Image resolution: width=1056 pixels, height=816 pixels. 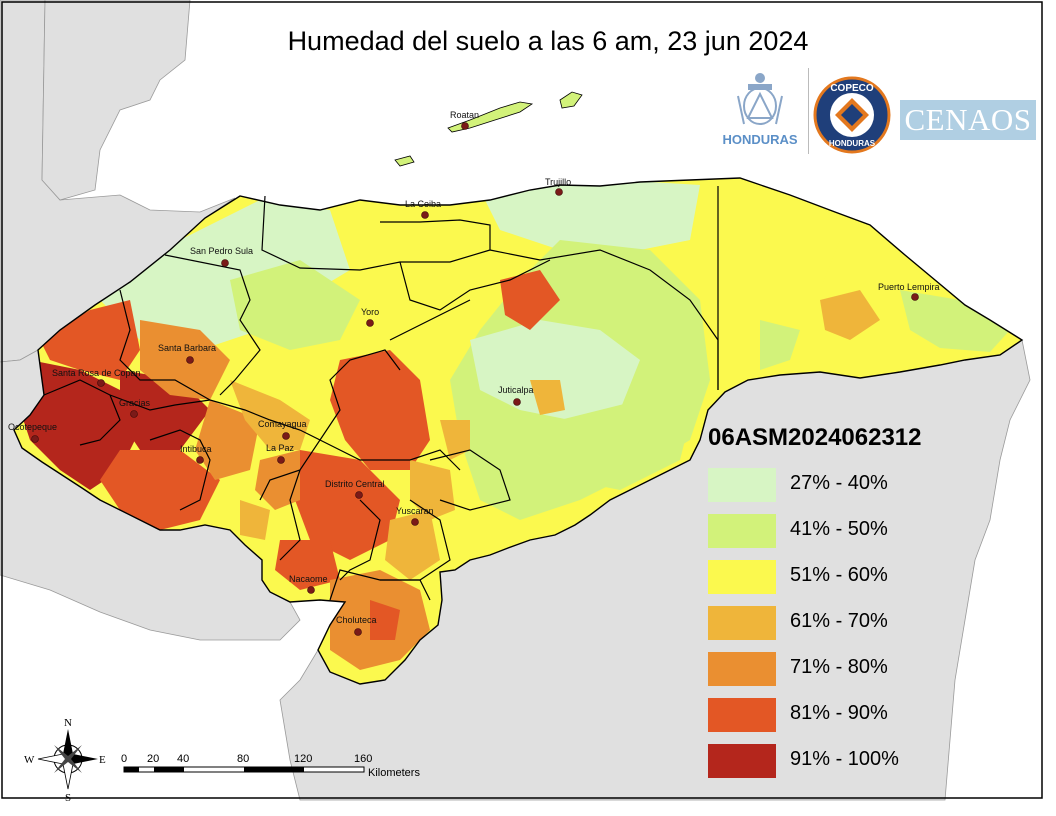 What do you see at coordinates (190, 360) in the screenshot?
I see `city-dot-santa-barbara` at bounding box center [190, 360].